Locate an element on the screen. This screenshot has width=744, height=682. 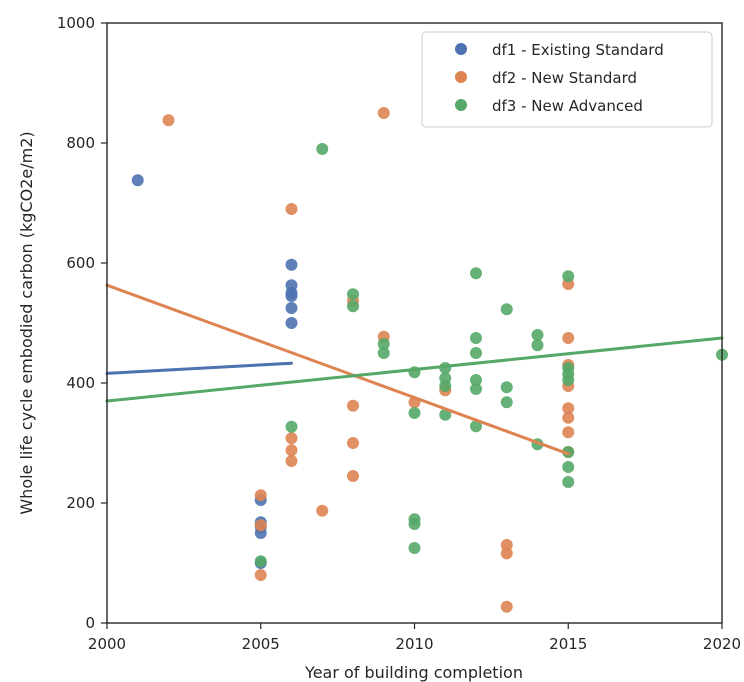
y-tick-label: 600 is located at coordinates (80, 263).